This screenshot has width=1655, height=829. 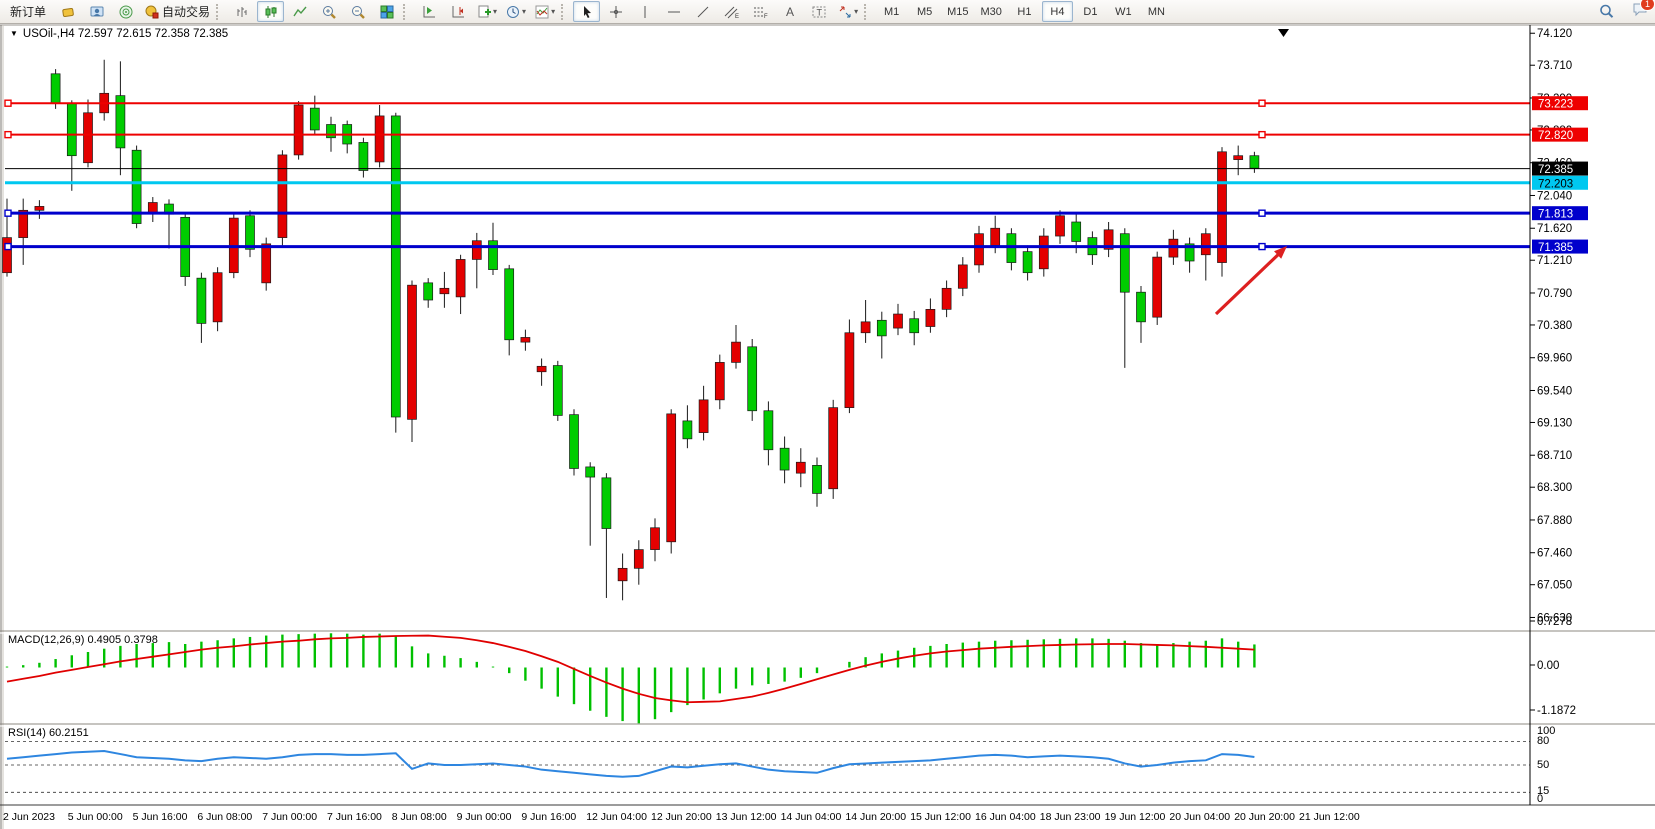 I want to click on svg-text: 15 Jun 12:00, so click(x=940, y=817).